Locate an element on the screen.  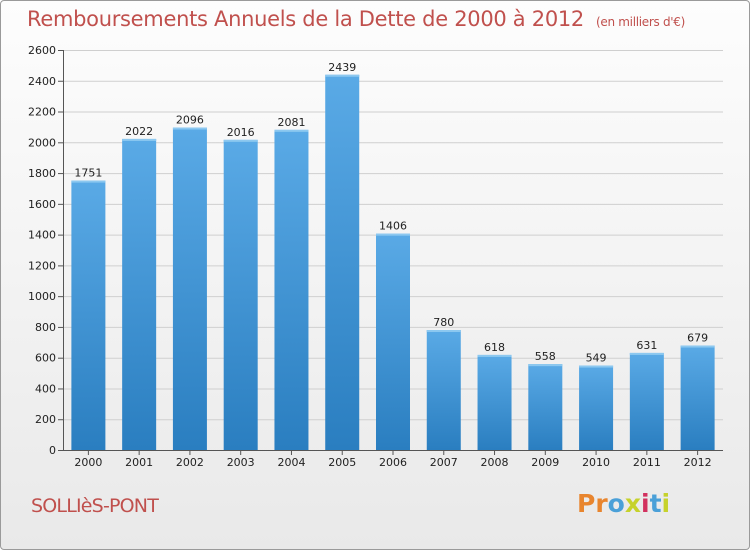
x-tick-label: 2007 is located at coordinates (444, 462).